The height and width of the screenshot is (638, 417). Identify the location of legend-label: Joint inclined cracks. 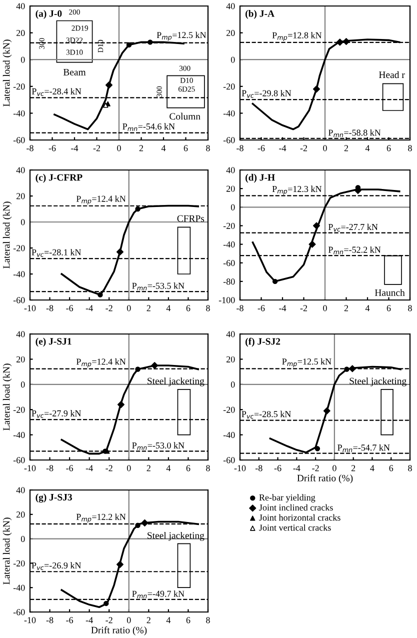
(296, 507).